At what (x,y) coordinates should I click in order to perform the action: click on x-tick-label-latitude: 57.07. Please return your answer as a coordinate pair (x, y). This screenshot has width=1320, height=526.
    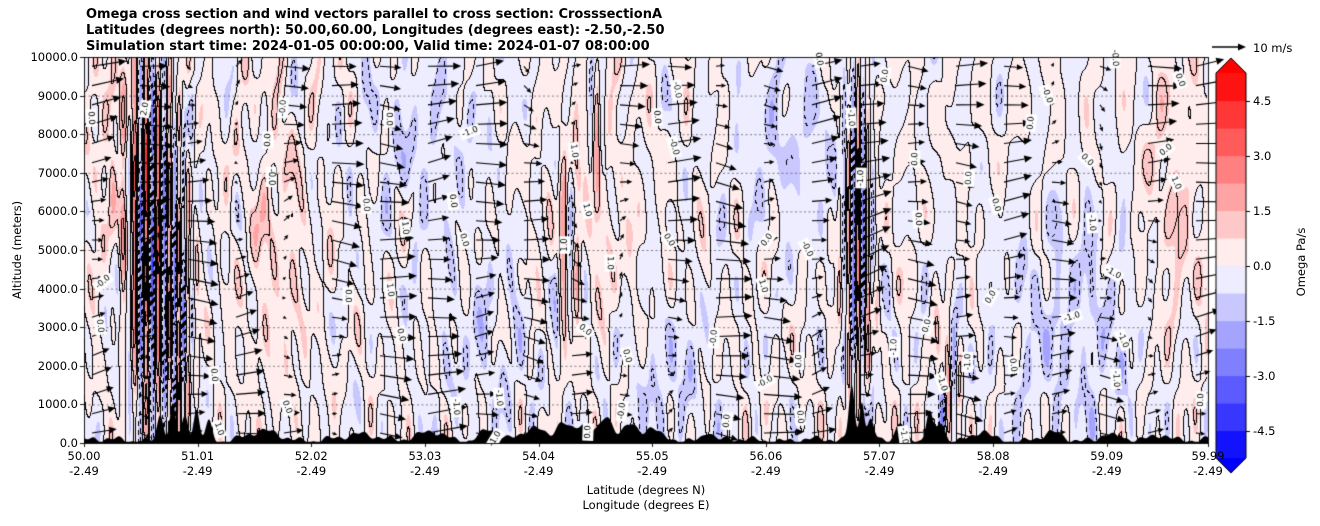
    Looking at the image, I should click on (879, 456).